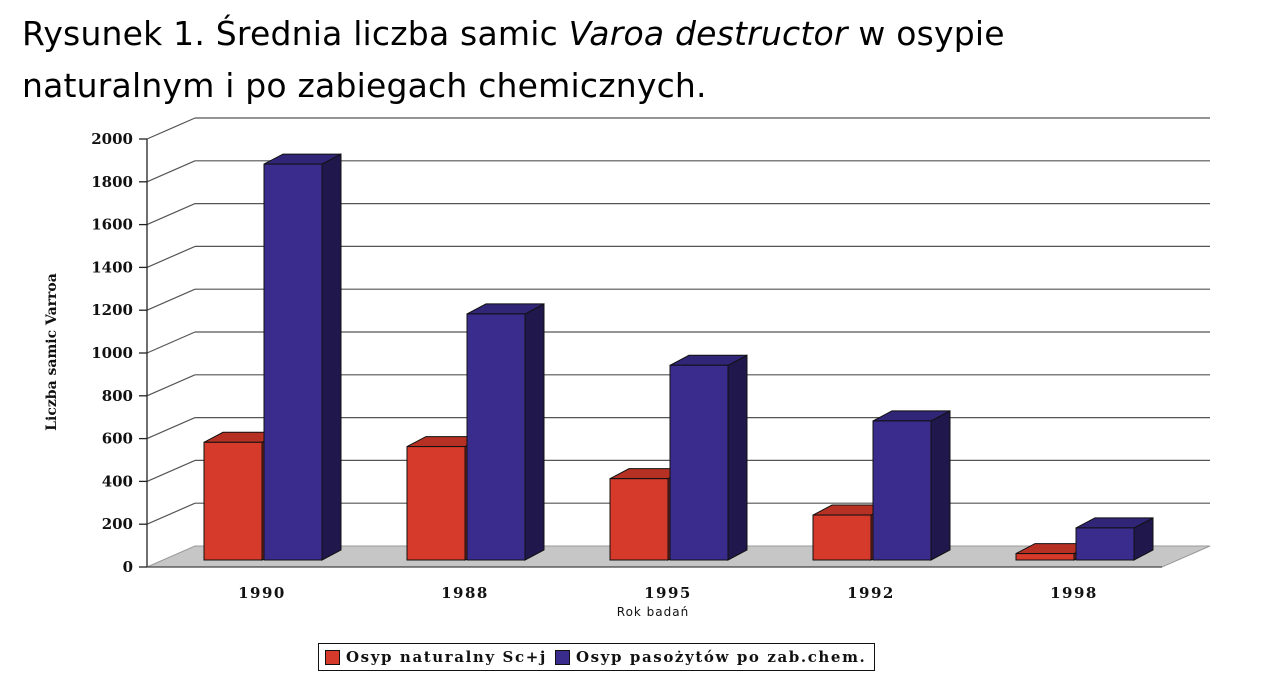 The width and height of the screenshot is (1261, 689). Describe the element at coordinates (112, 182) in the screenshot. I see `y-tick-label-1800: 1800` at that location.